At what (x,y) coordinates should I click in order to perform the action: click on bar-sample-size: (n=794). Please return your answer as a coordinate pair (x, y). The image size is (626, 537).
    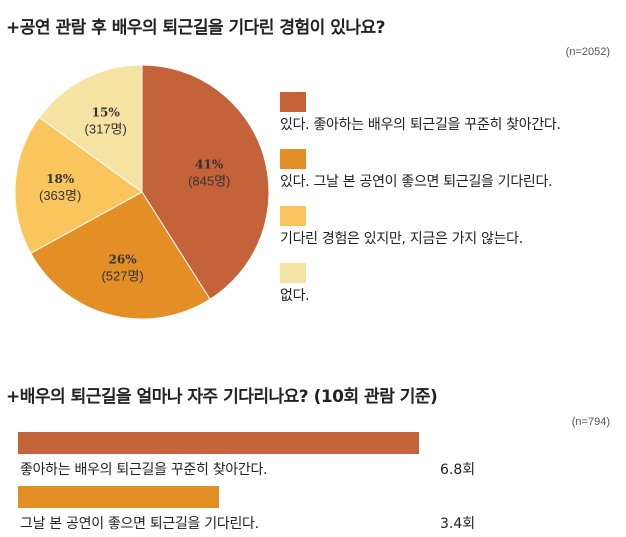
    Looking at the image, I should click on (590, 422).